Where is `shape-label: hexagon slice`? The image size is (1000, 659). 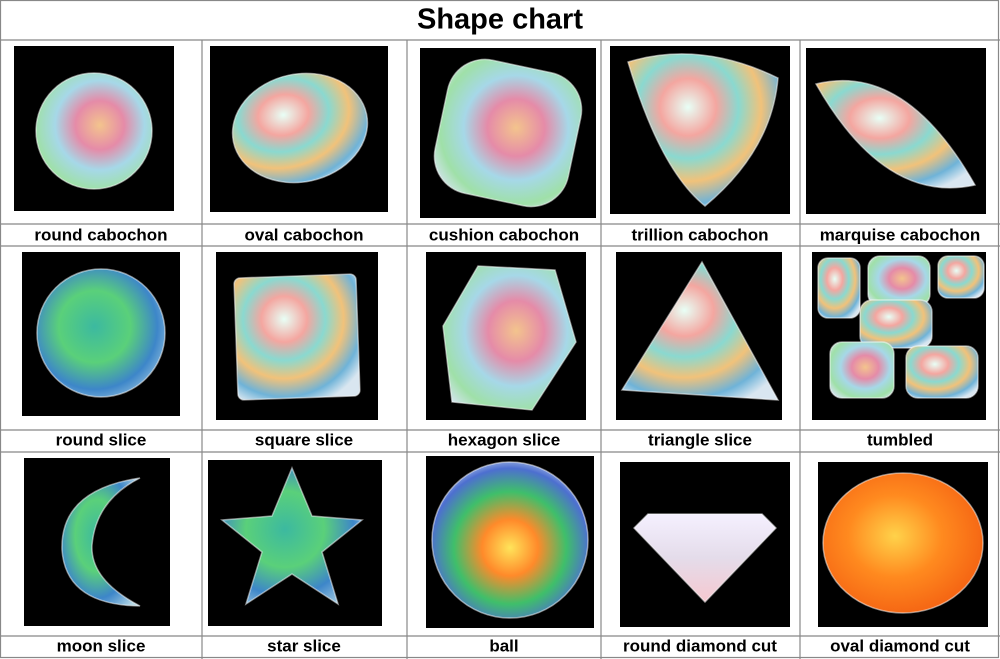
shape-label: hexagon slice is located at coordinates (504, 439).